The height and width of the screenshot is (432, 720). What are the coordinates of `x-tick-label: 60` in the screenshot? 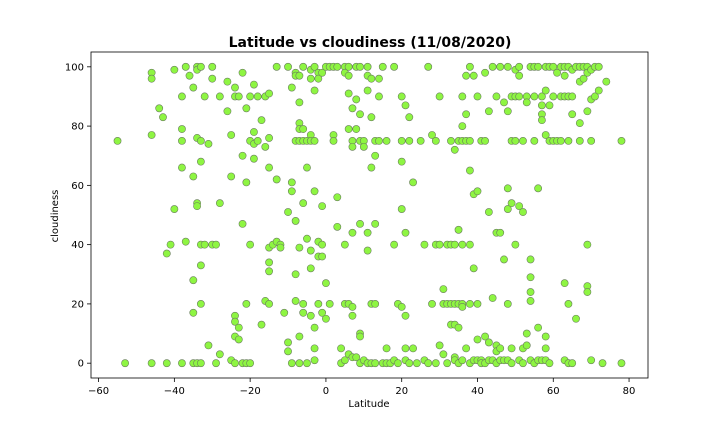 It's located at (553, 391).